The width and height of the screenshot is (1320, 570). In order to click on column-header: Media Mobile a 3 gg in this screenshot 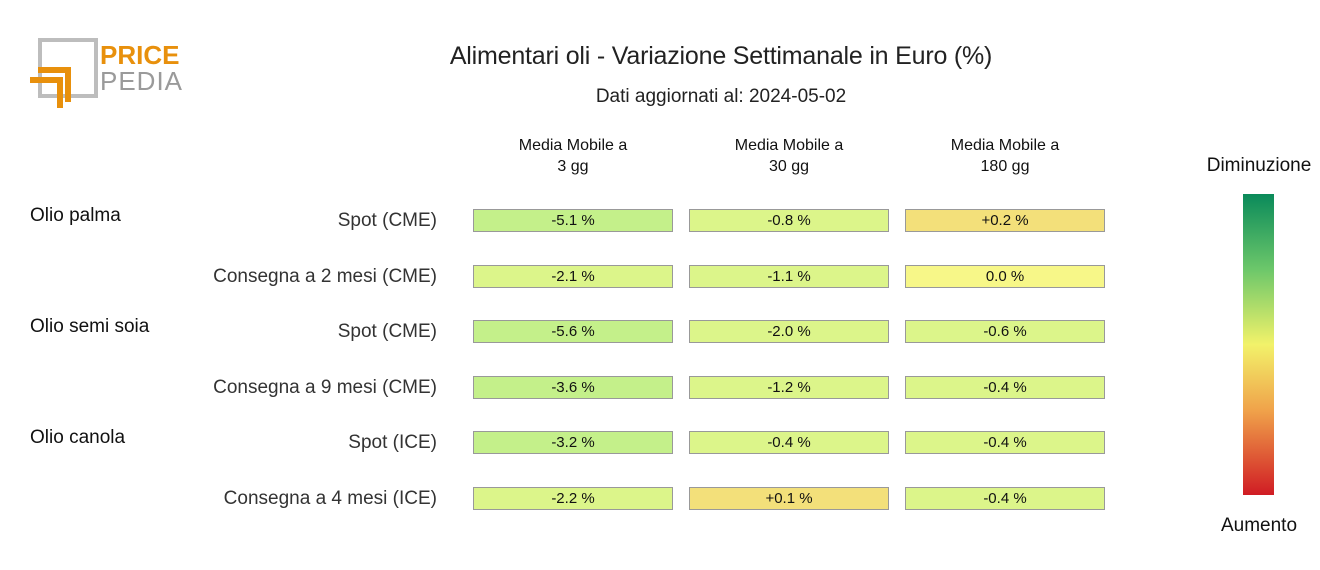, I will do `click(573, 156)`.